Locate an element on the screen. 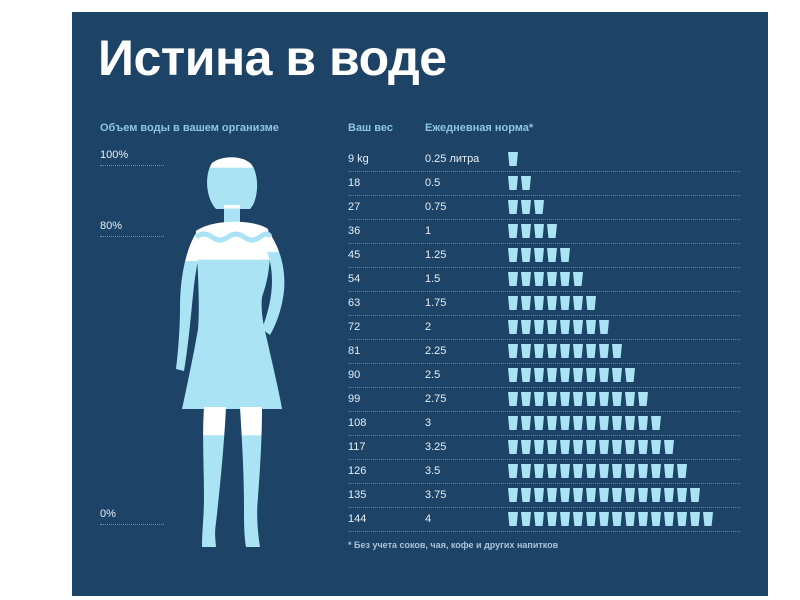 The height and width of the screenshot is (600, 800). liters-value: 0.25 литра is located at coordinates (452, 159).